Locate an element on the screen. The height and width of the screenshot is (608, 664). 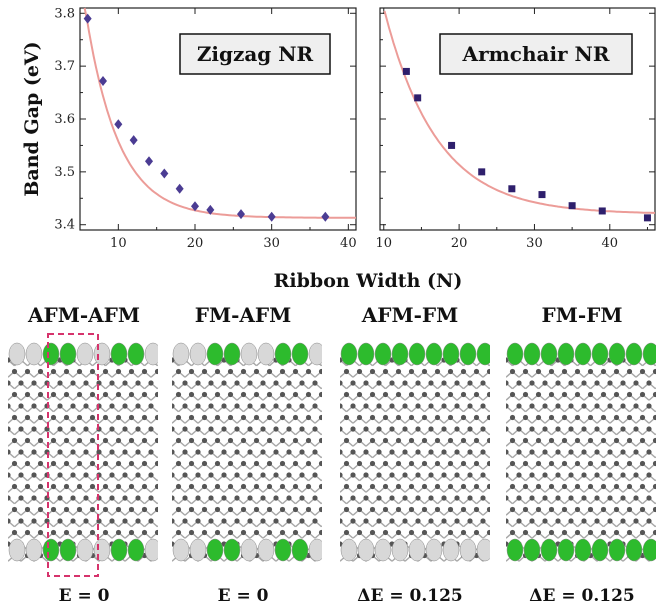
energy-fm-fm: ΔE = 0.125 is located at coordinates (581, 596).